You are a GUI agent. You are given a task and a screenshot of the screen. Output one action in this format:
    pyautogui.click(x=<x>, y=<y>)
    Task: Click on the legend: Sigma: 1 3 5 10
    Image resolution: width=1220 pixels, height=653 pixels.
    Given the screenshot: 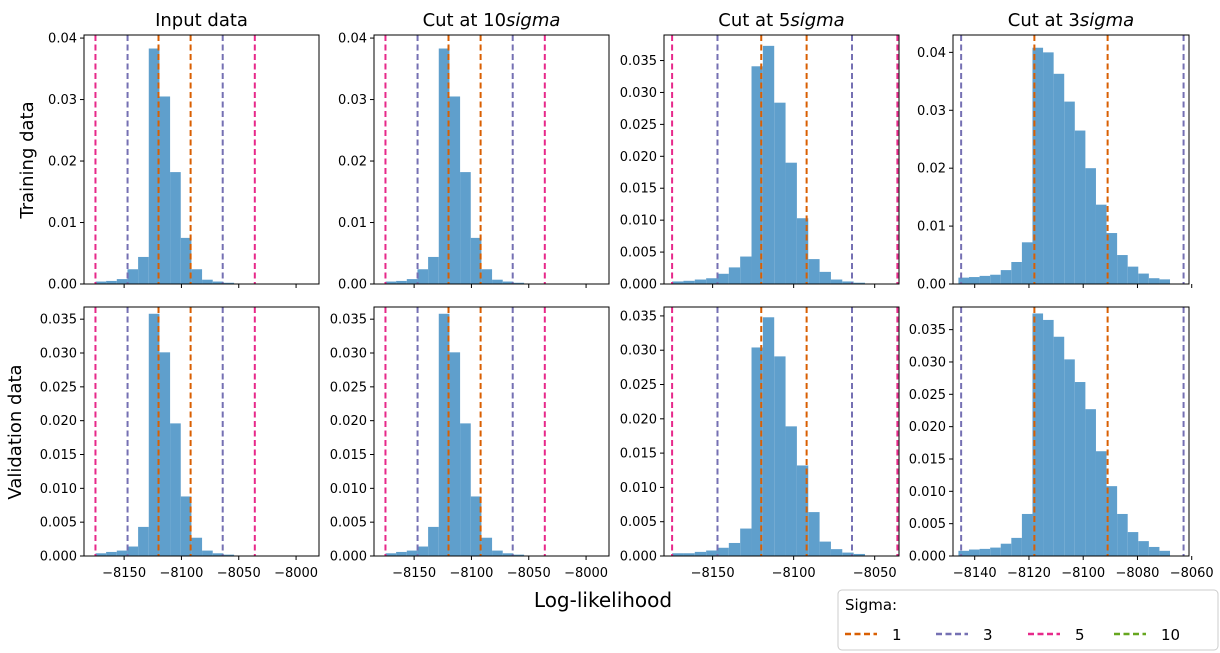 What is the action you would take?
    pyautogui.click(x=1028, y=620)
    